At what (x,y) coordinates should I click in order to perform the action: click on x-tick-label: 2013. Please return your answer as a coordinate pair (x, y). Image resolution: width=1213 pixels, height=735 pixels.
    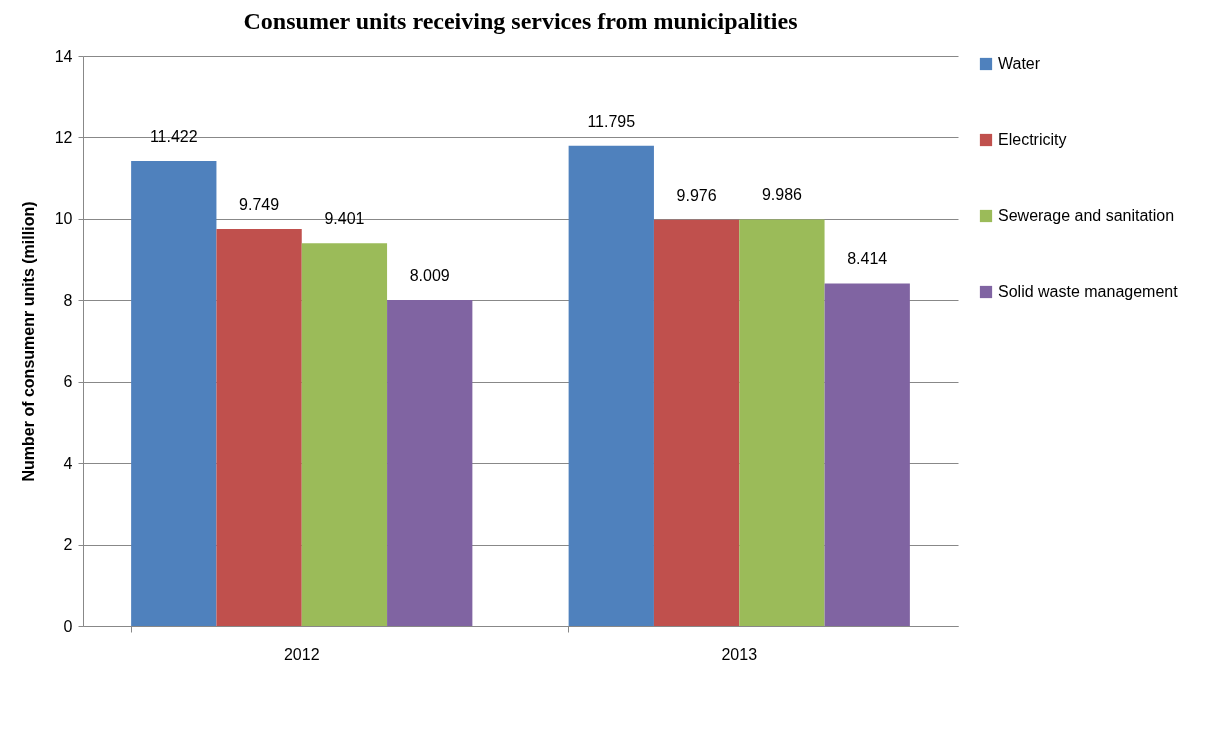
    Looking at the image, I should click on (739, 654).